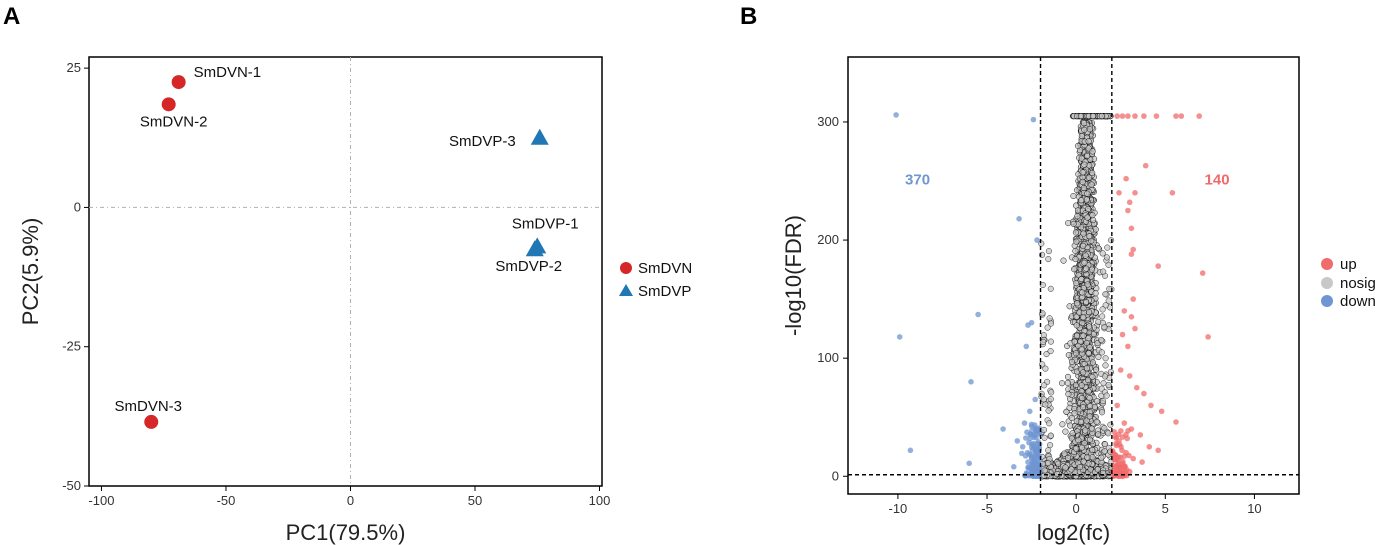  Describe the element at coordinates (77, 206) in the screenshot. I see `pca-y-tick-label: 0` at that location.